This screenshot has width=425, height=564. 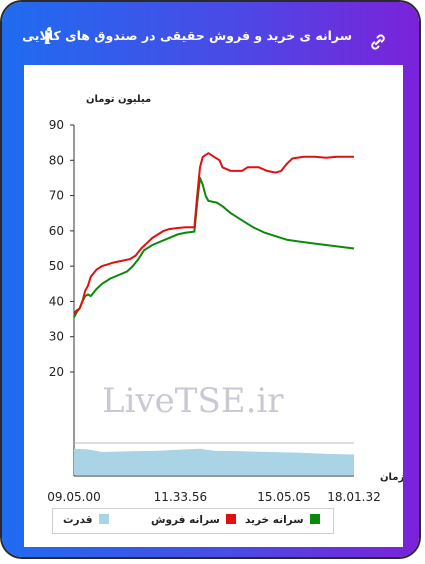 I want to click on info-icon: i, so click(x=48, y=37).